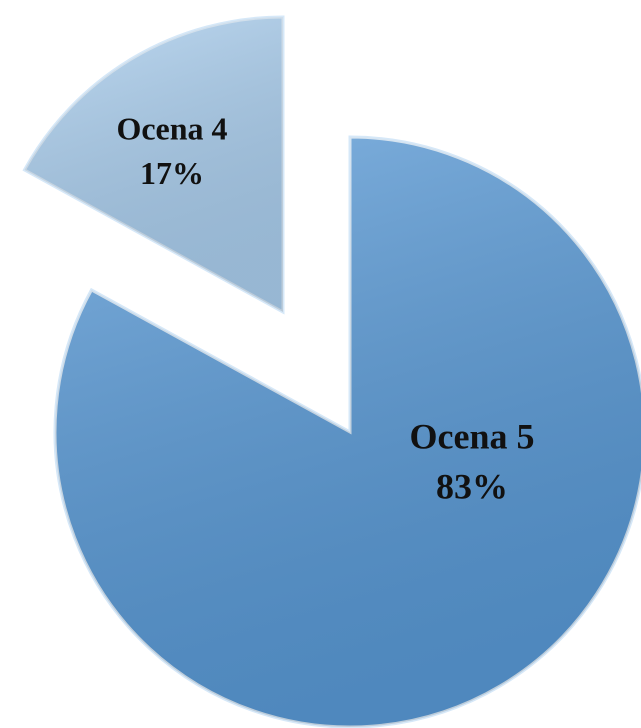  What do you see at coordinates (171, 128) in the screenshot?
I see `slice-label: Ocena 4` at bounding box center [171, 128].